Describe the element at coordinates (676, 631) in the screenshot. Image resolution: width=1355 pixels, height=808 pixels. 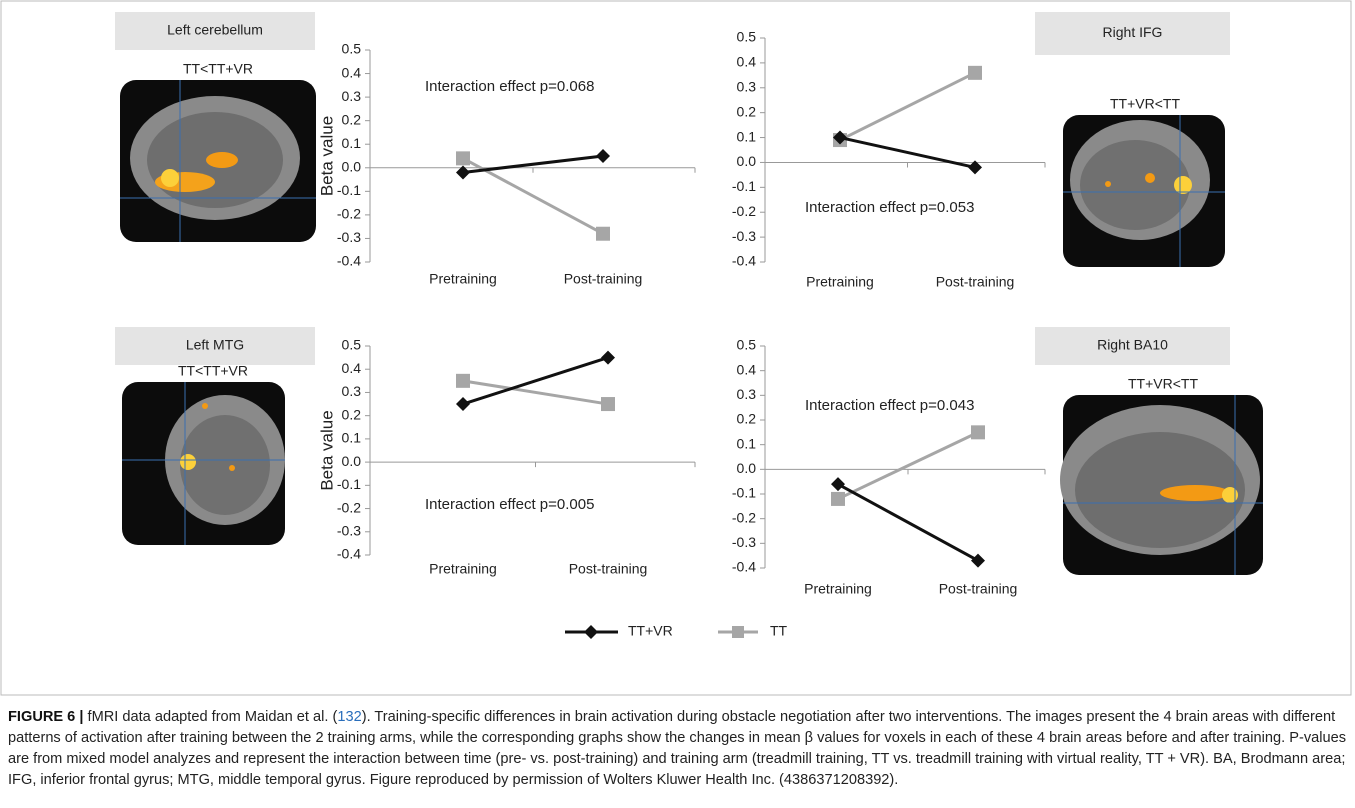
I see `legend: TT+VR TT` at that location.